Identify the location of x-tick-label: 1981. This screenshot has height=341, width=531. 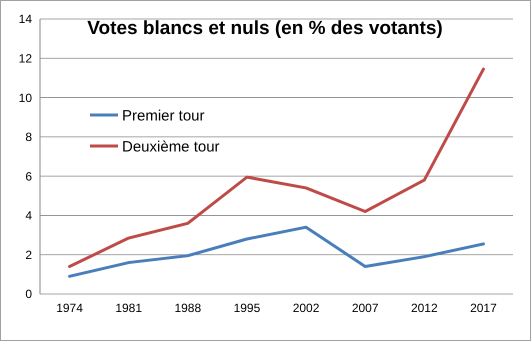
(128, 308).